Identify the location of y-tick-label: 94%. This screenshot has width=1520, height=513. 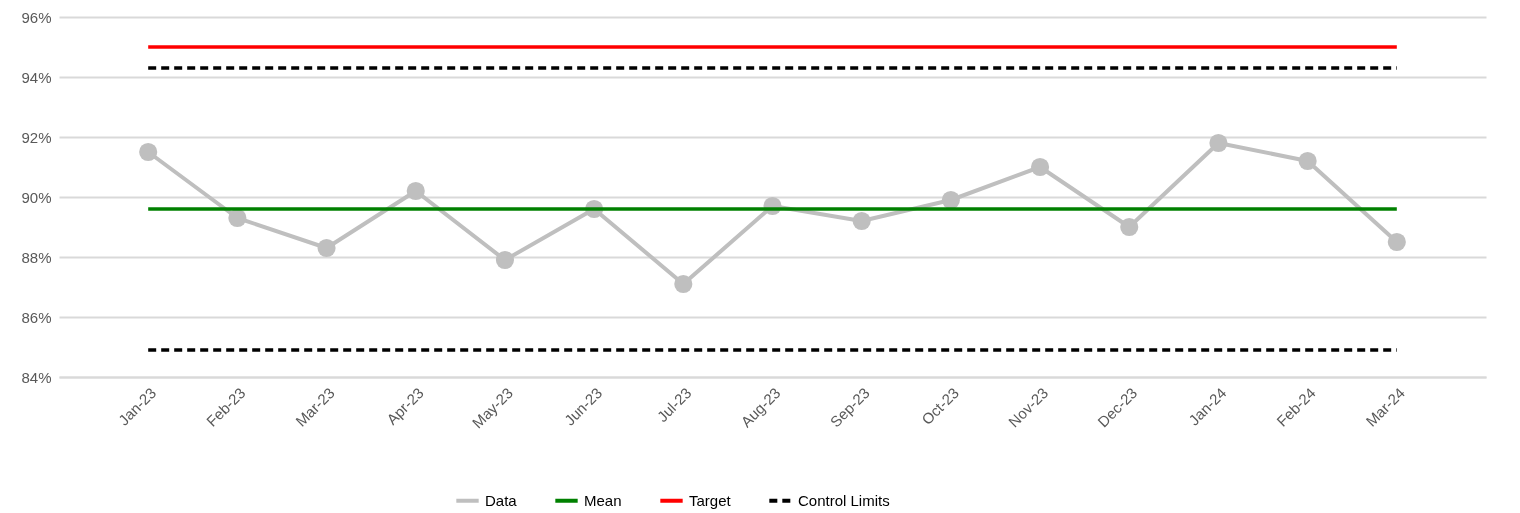
(36, 77).